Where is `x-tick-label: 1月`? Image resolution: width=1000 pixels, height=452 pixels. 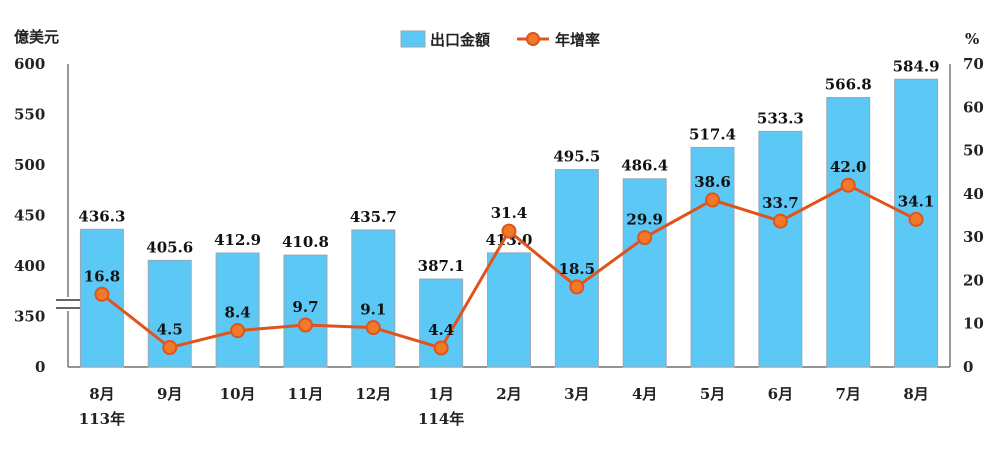 x-tick-label: 1月 is located at coordinates (440, 394).